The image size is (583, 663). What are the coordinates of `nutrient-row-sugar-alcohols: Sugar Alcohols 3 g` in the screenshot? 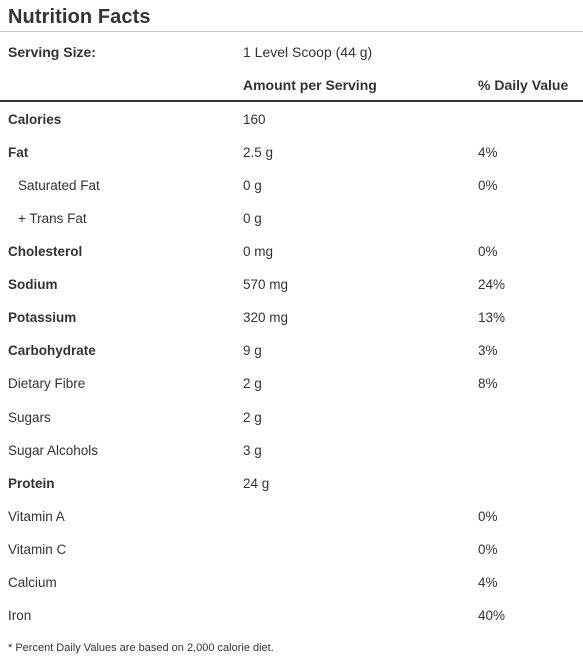 It's located at (291, 450).